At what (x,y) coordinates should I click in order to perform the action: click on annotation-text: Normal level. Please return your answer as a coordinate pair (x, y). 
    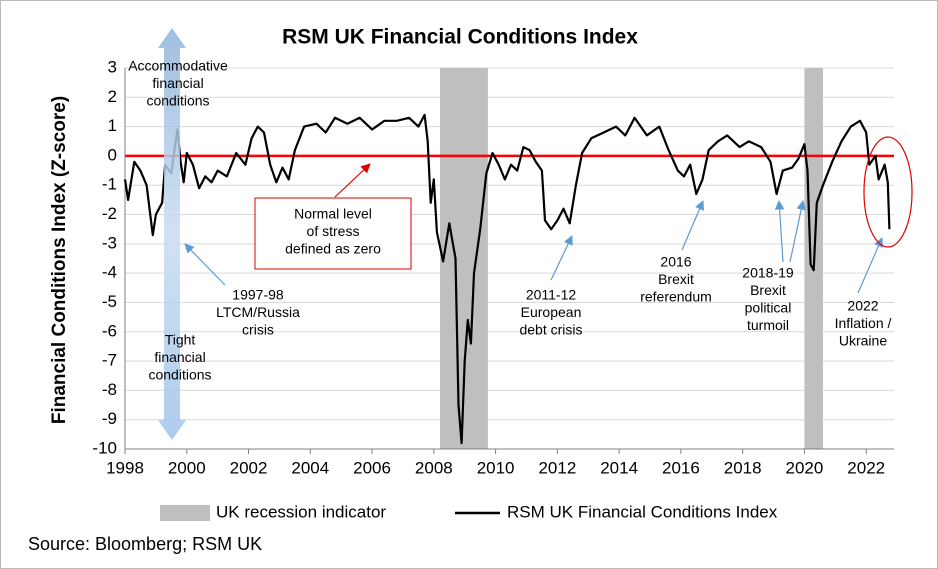
    Looking at the image, I should click on (333, 214).